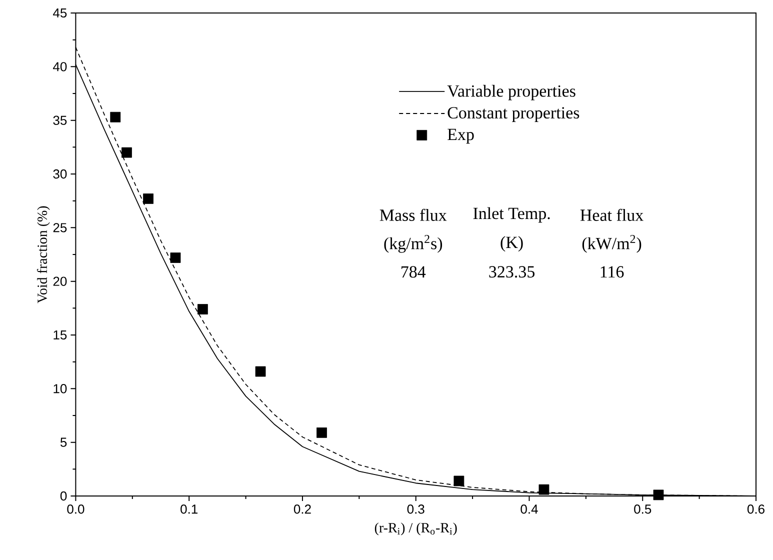 This screenshot has height=560, width=773. What do you see at coordinates (63, 496) in the screenshot?
I see `y-tick-label: 0` at bounding box center [63, 496].